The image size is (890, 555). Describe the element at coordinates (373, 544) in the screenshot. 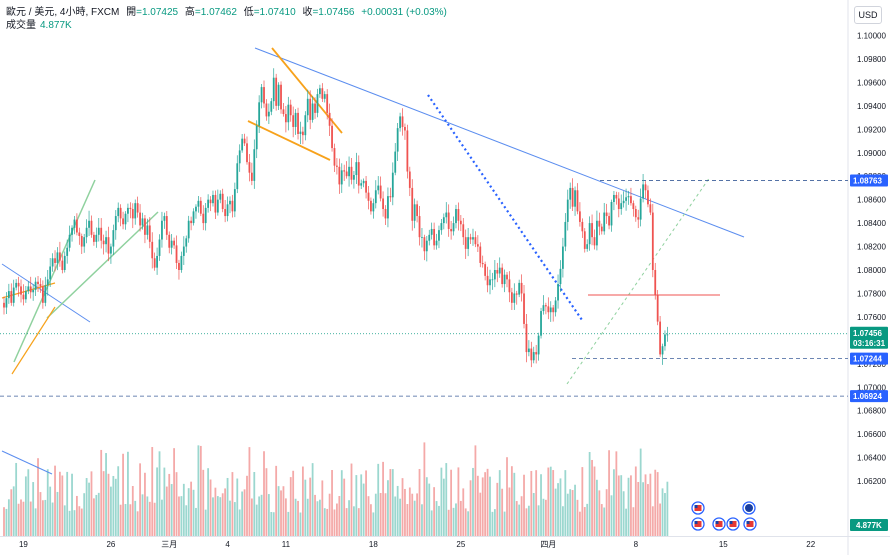

I see `time-tick-label: 18` at that location.